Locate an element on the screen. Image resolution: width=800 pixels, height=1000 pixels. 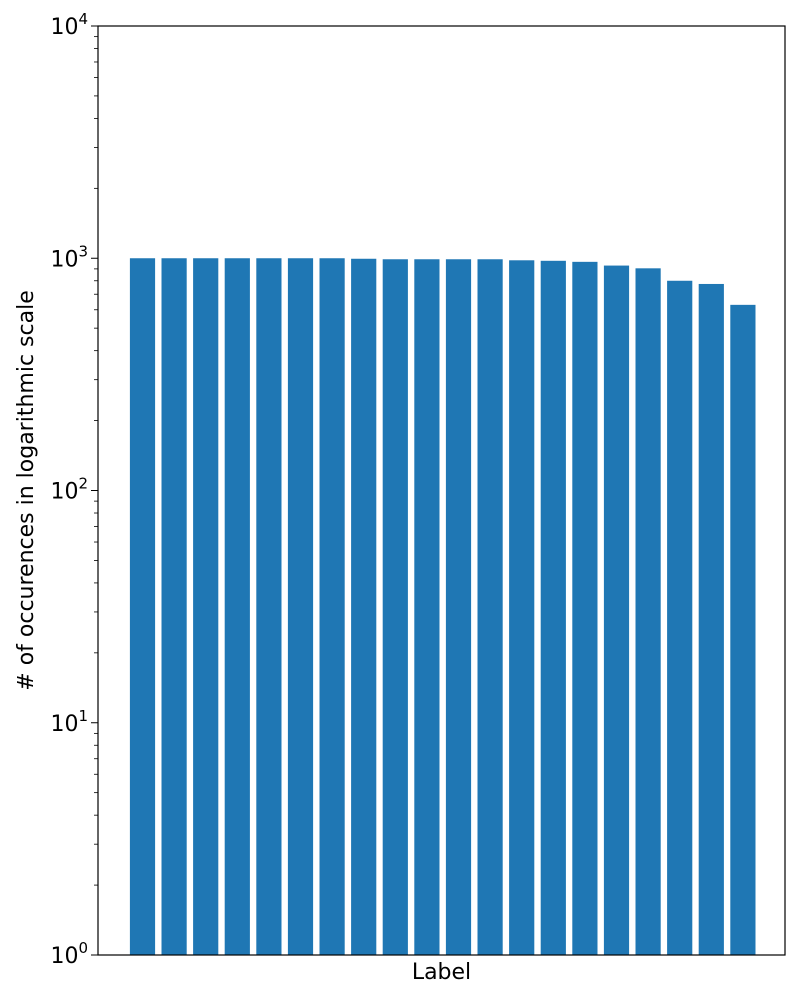
y-tick-label: 10² is located at coordinates (69, 490).